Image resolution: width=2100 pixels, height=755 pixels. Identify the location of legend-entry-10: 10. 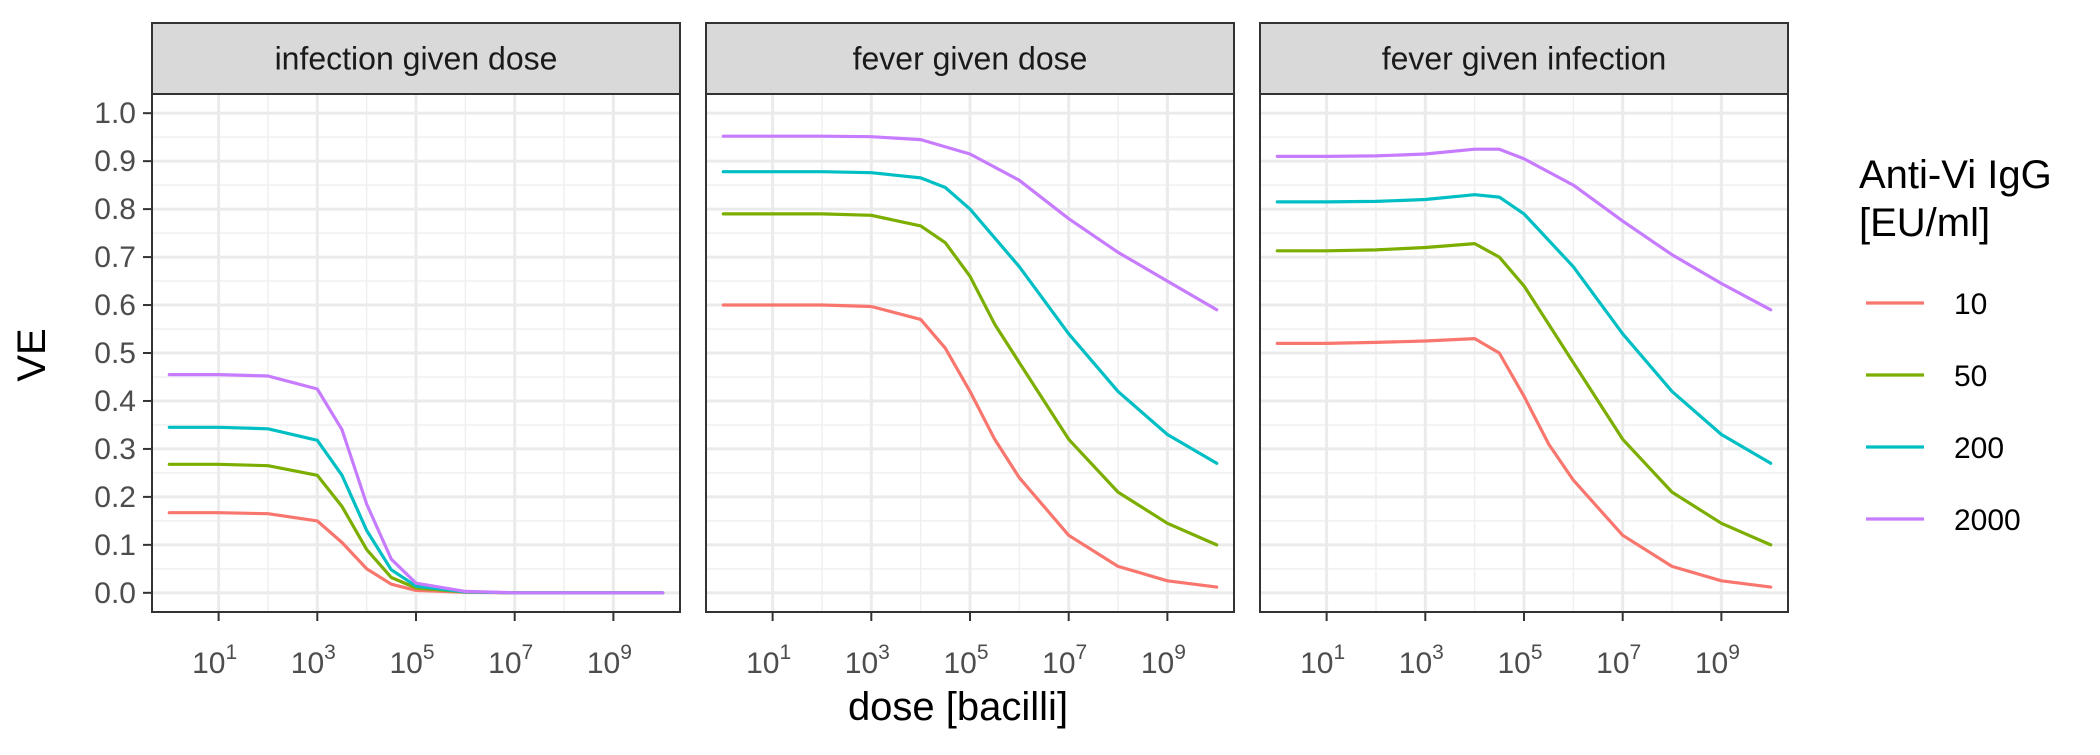
(1926, 304).